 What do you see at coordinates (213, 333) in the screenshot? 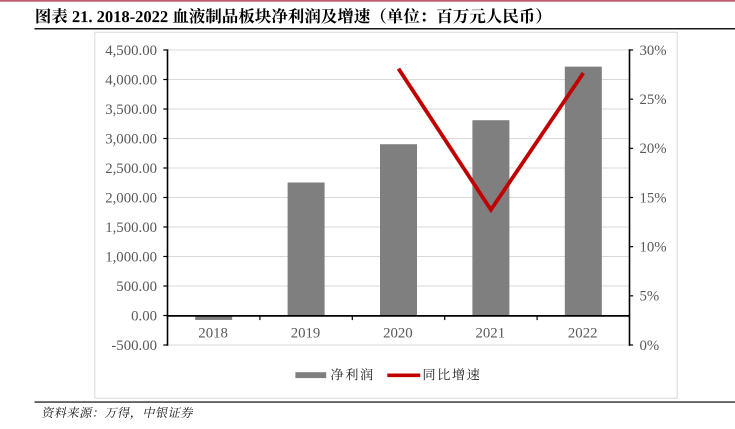
I see `svg-text: 2018` at bounding box center [213, 333].